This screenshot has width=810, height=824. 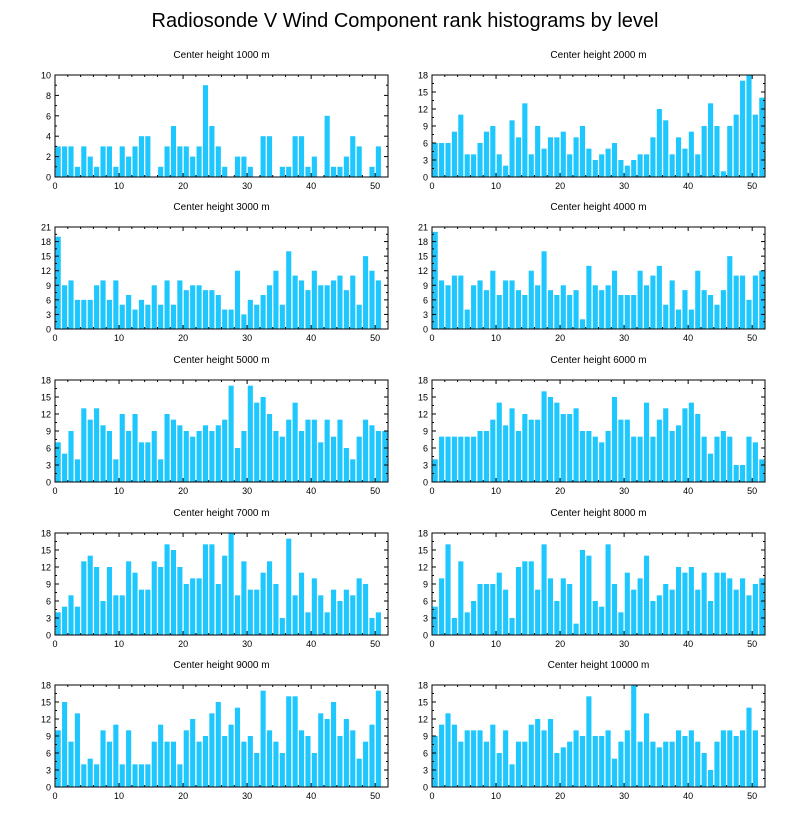 What do you see at coordinates (48, 619) in the screenshot?
I see `y-tick-label: 3` at bounding box center [48, 619].